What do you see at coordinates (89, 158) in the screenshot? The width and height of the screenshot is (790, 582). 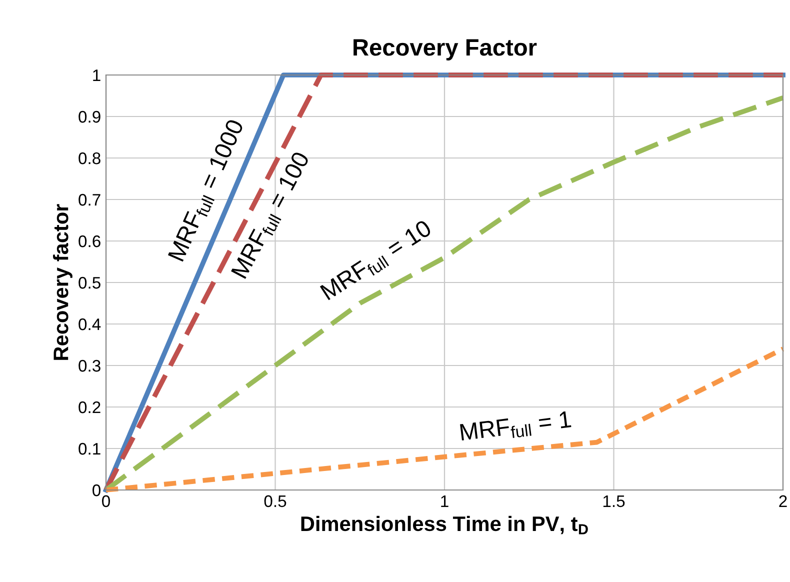 I see `y-tick-label: 0.8` at bounding box center [89, 158].